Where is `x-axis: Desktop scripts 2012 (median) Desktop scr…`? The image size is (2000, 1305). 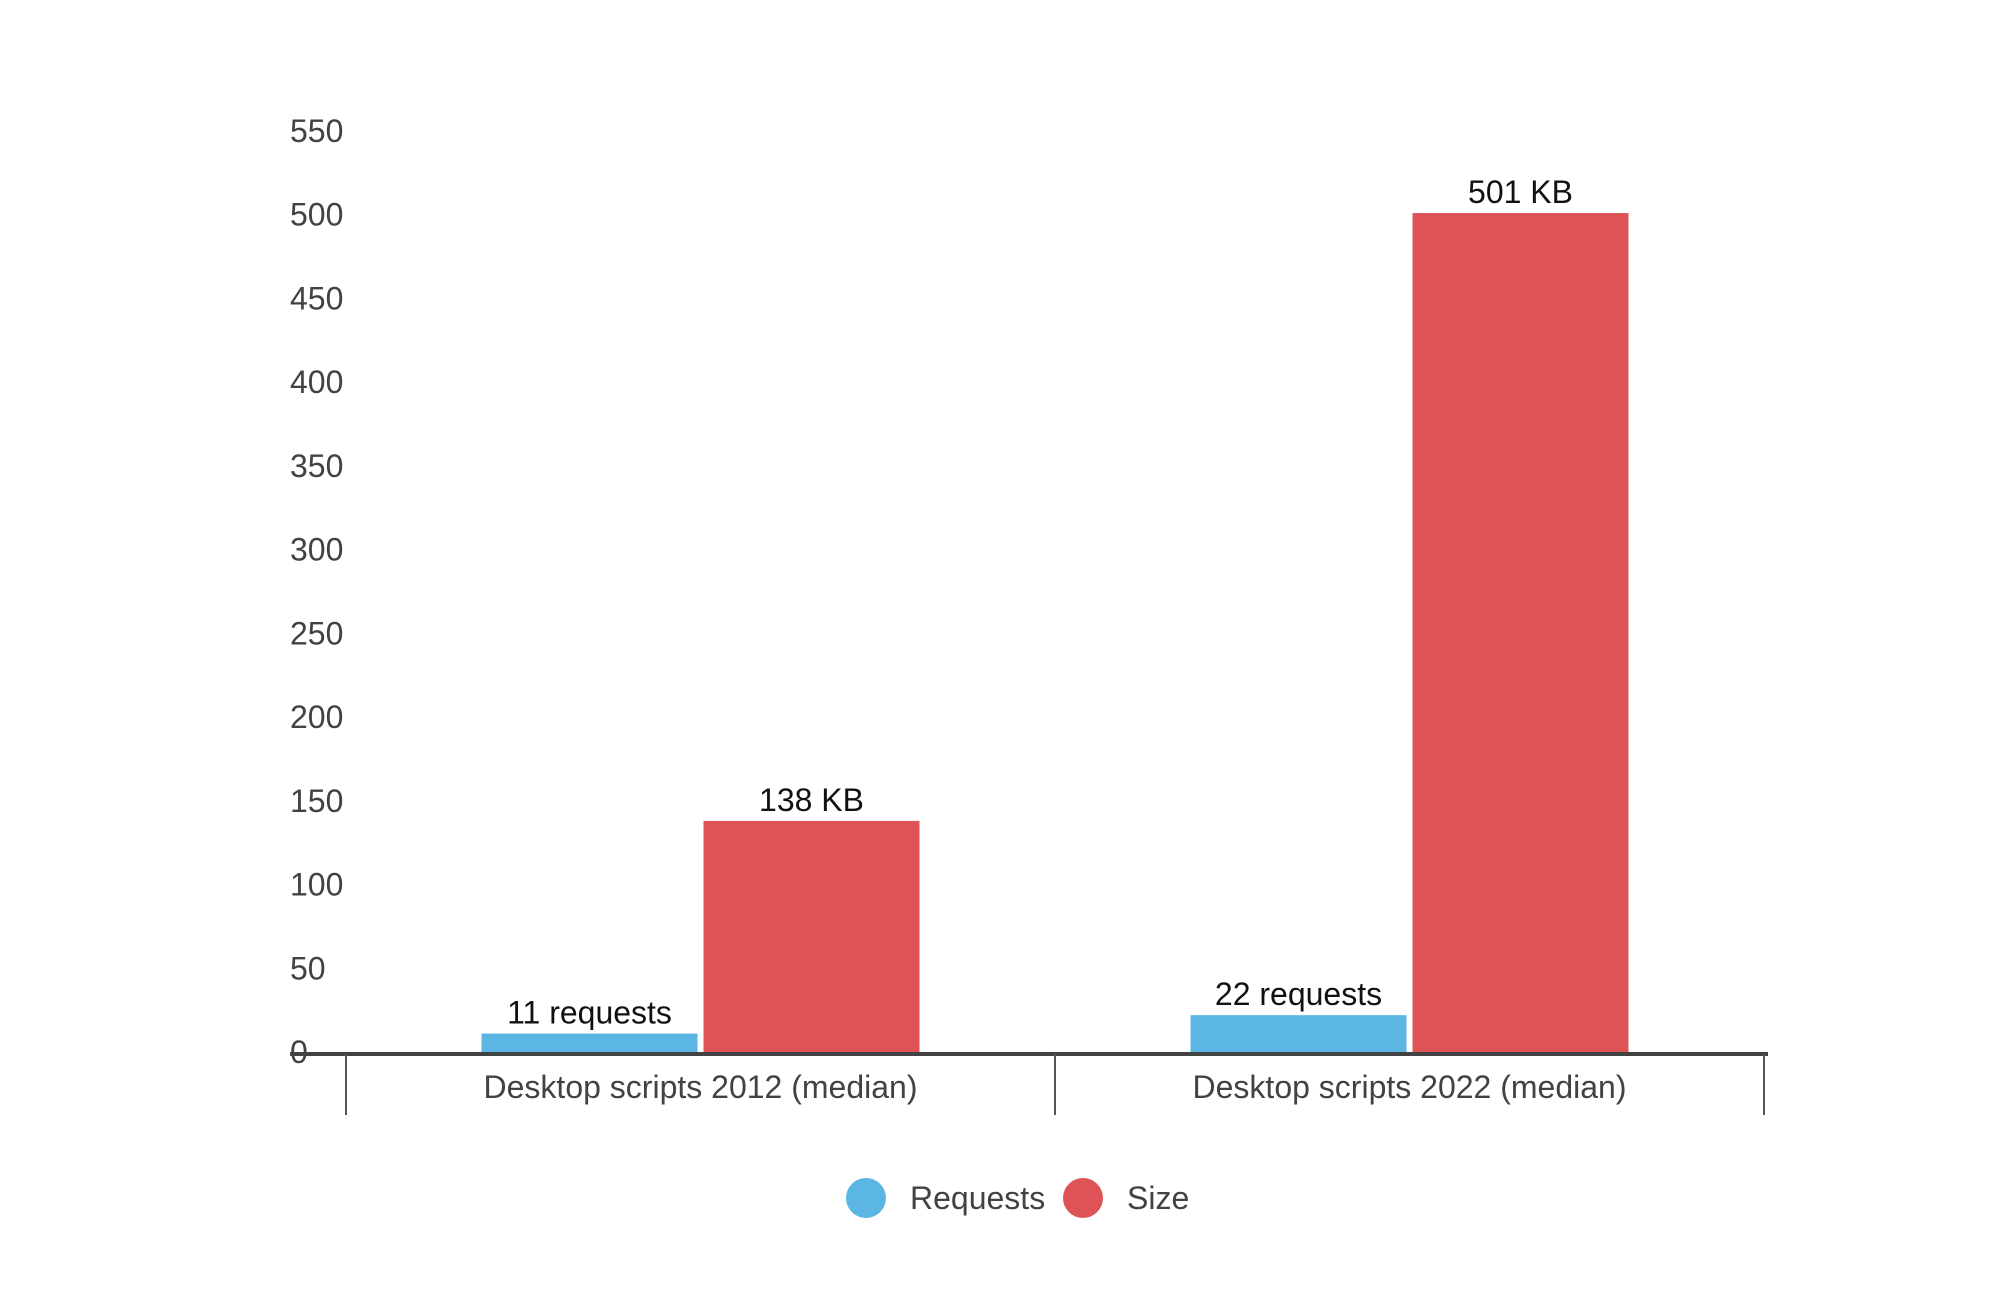
x-axis: Desktop scripts 2012 (median) Desktop scr… is located at coordinates (1029, 1083).